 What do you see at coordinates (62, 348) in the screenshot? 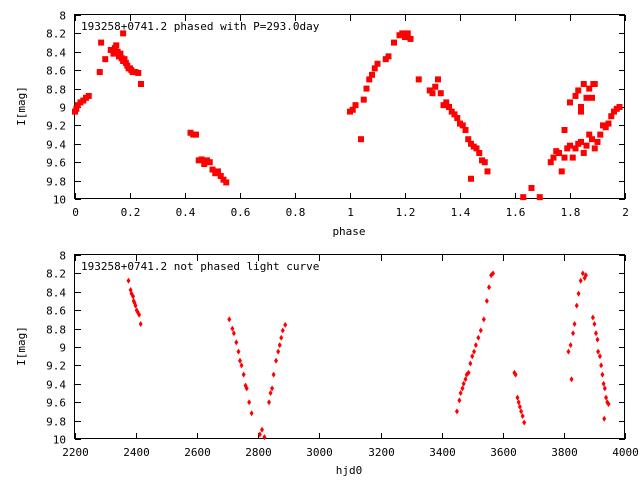
I see `y-tick-label: 9` at bounding box center [62, 348].